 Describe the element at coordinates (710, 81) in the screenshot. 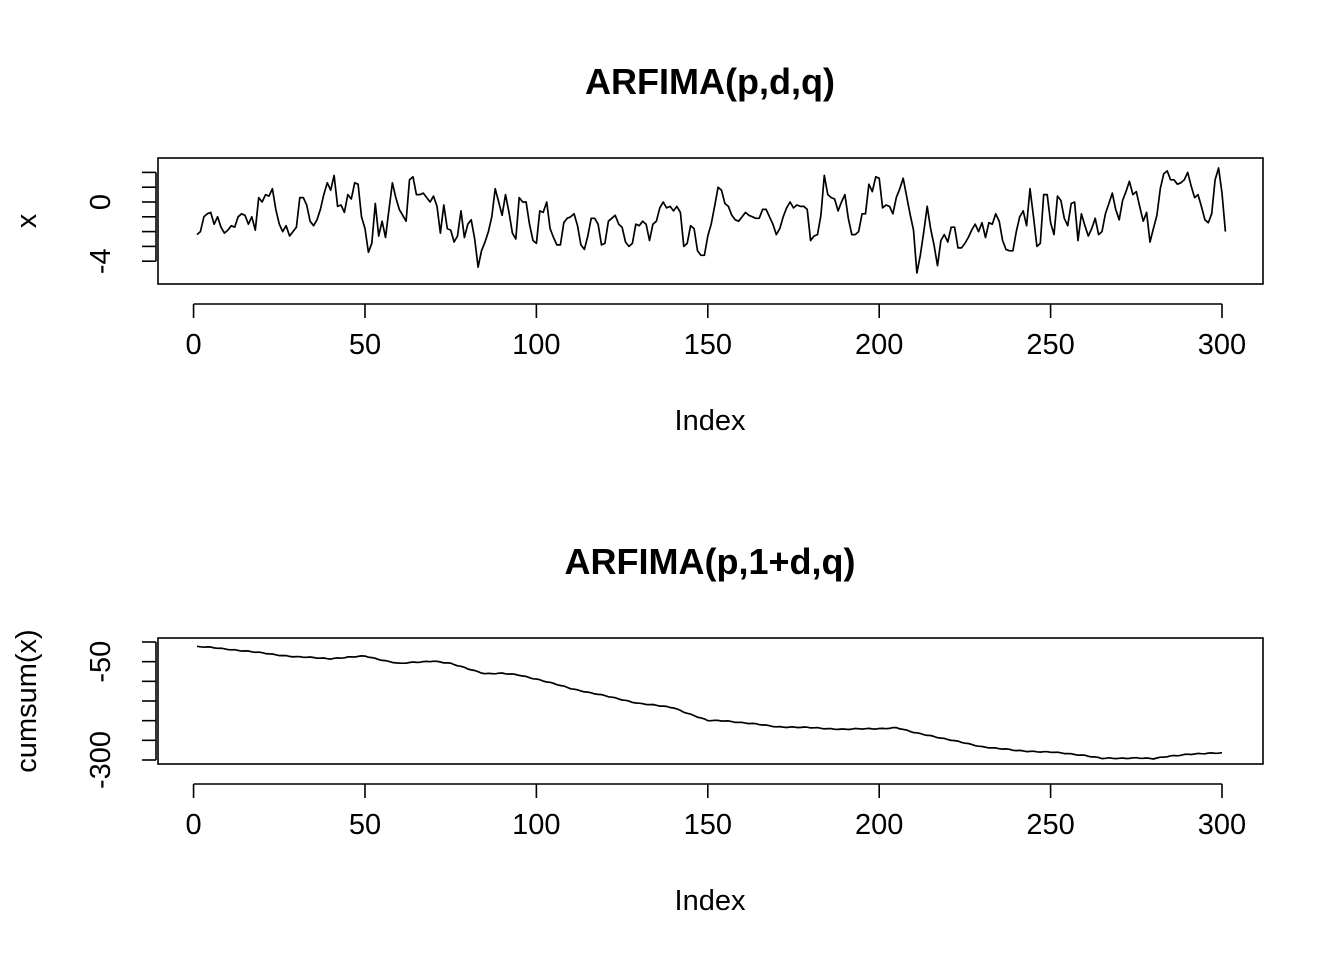

I see `top-panel-title: ARFIMA(p,d,q)` at that location.